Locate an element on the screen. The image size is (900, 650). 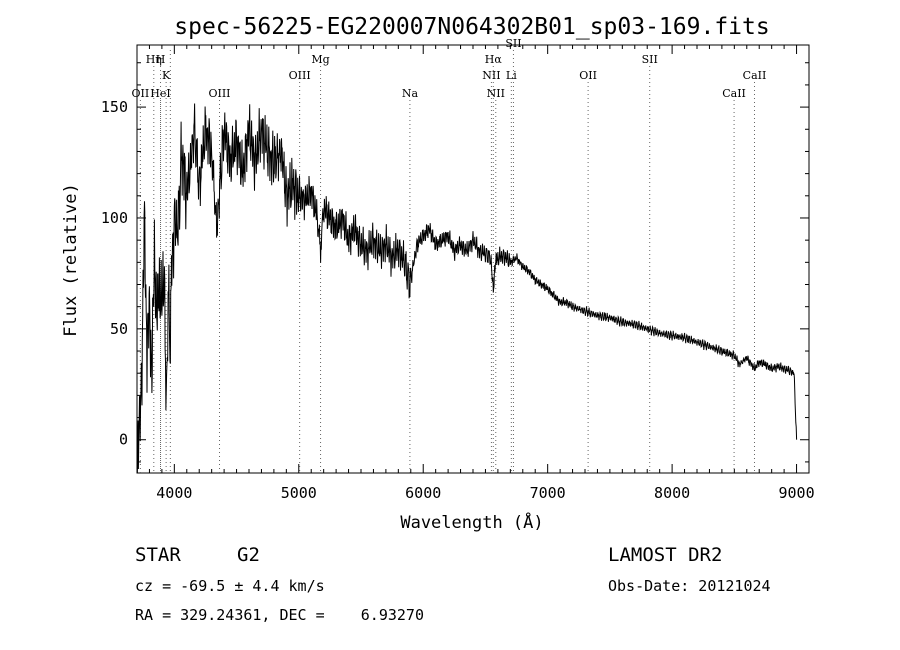
spectral-line-label: Li is located at coordinates (511, 75).